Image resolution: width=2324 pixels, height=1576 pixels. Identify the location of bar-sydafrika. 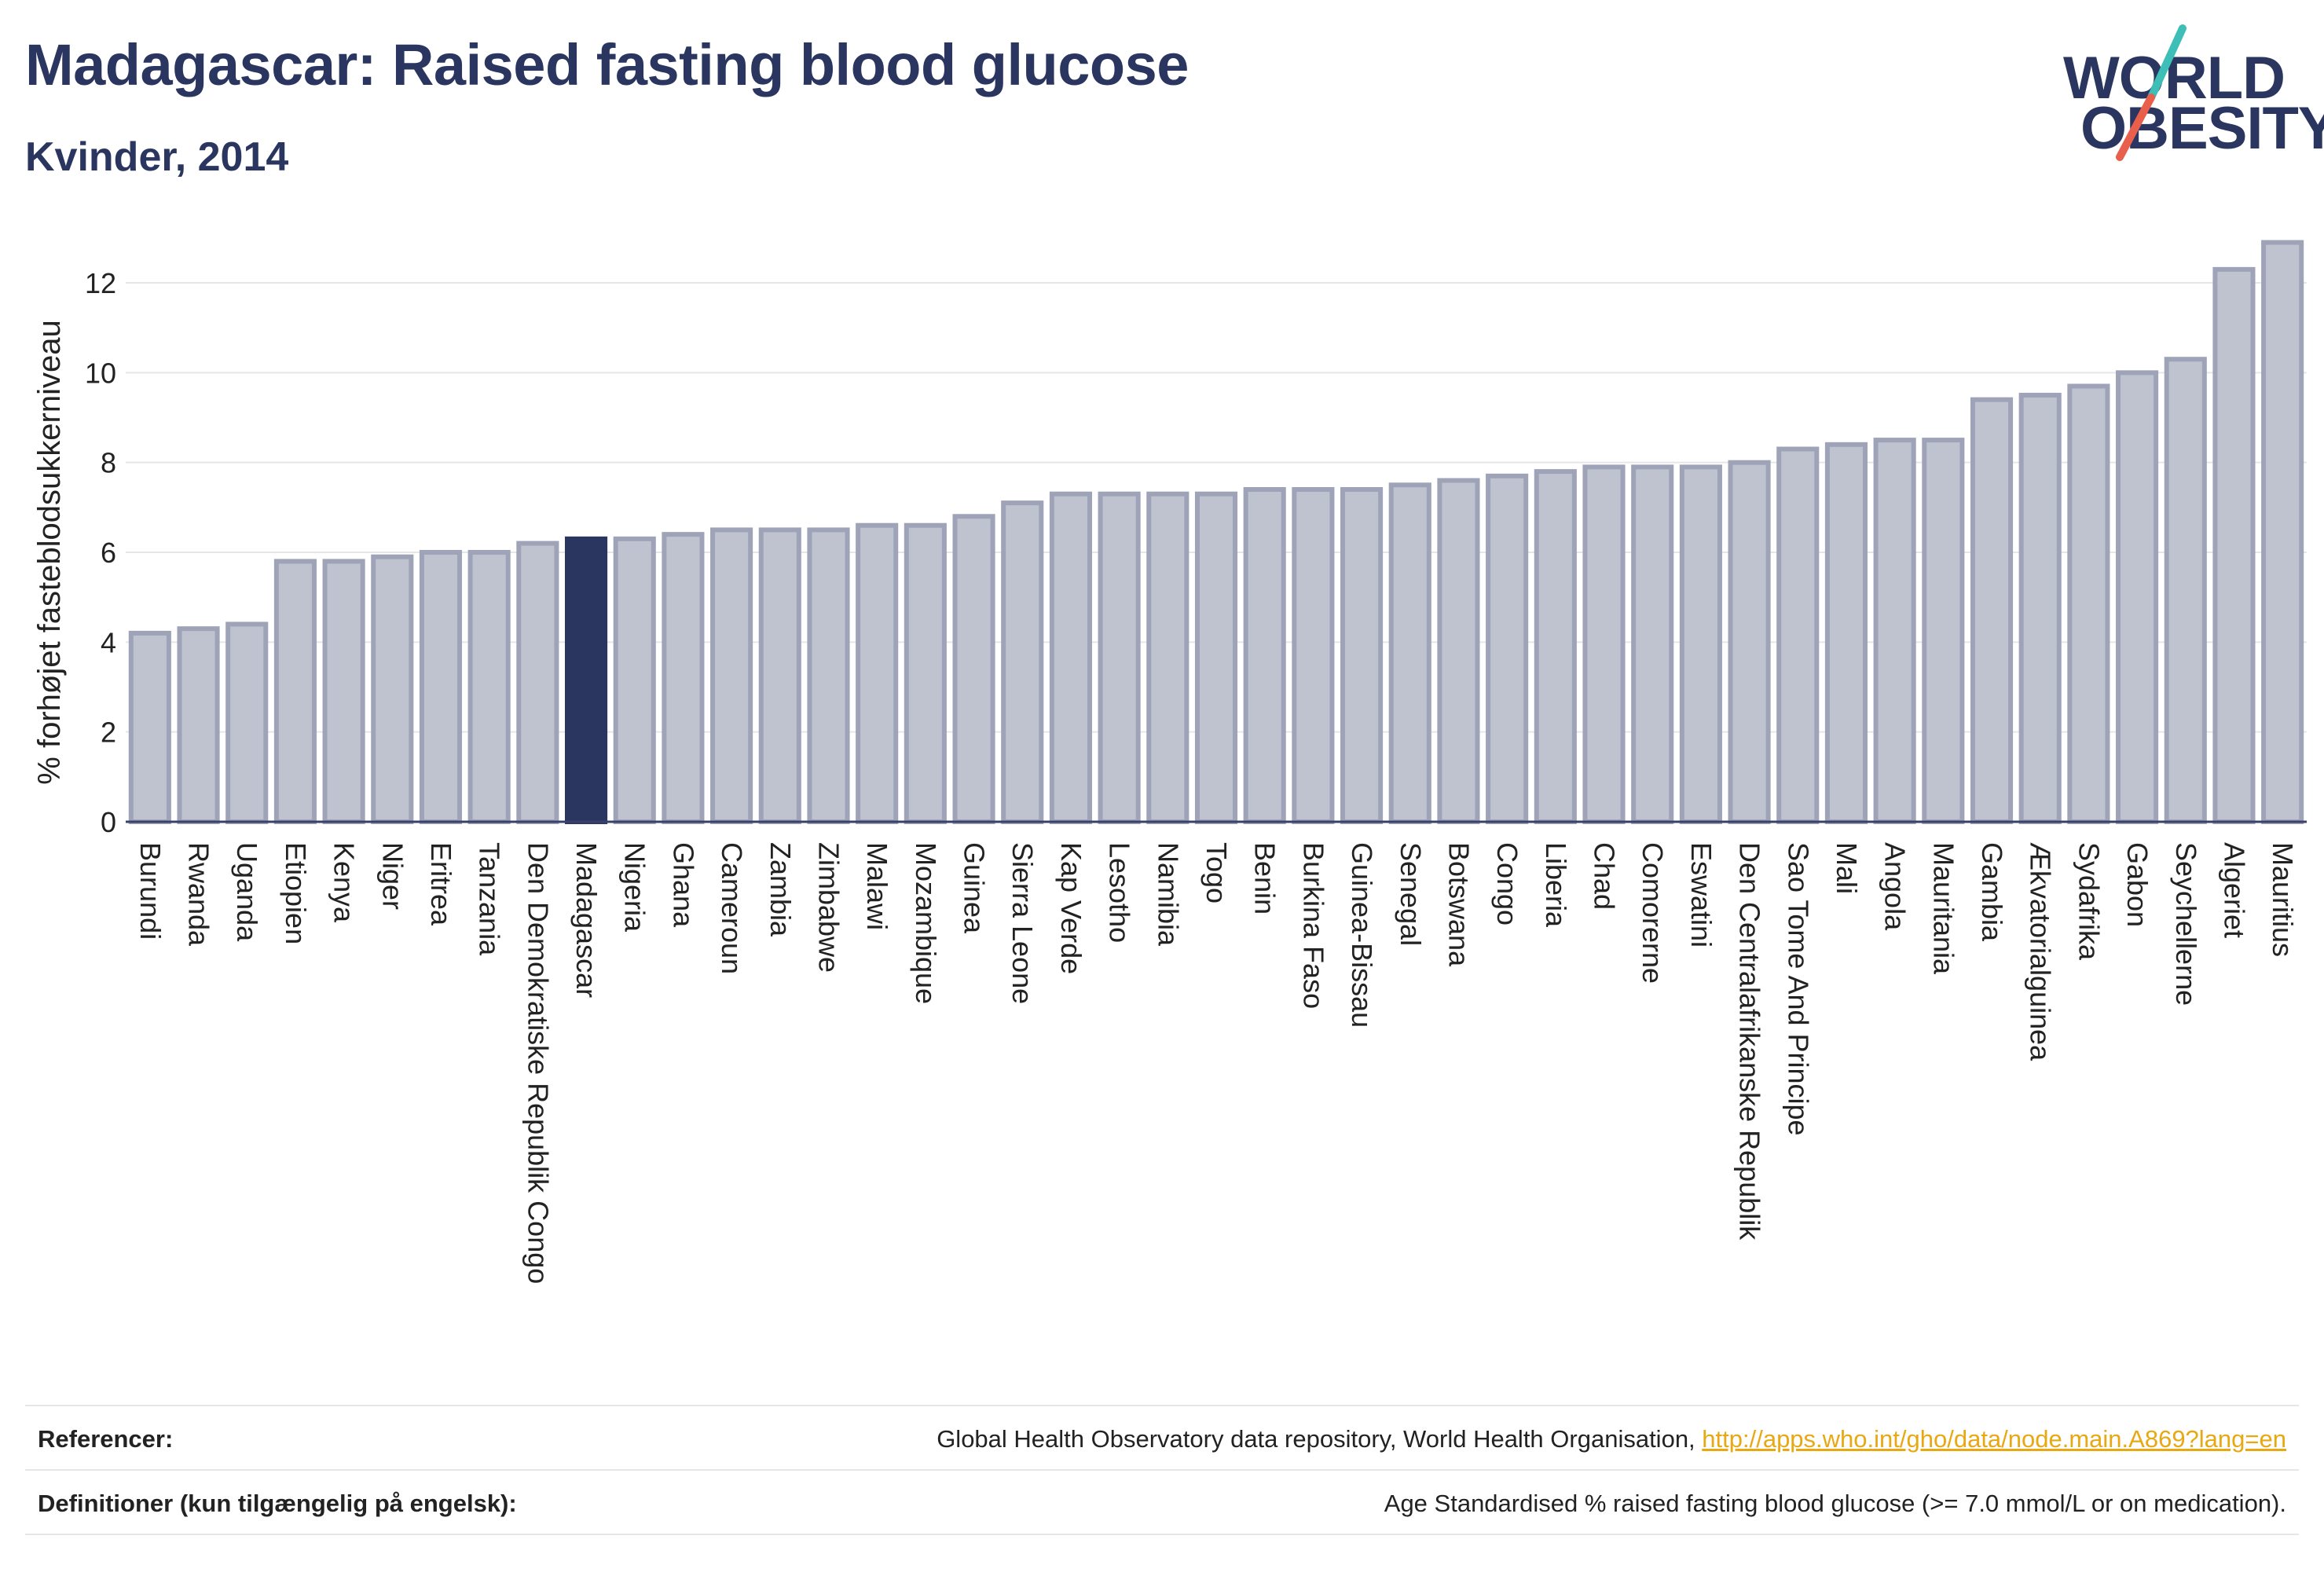
(2088, 604).